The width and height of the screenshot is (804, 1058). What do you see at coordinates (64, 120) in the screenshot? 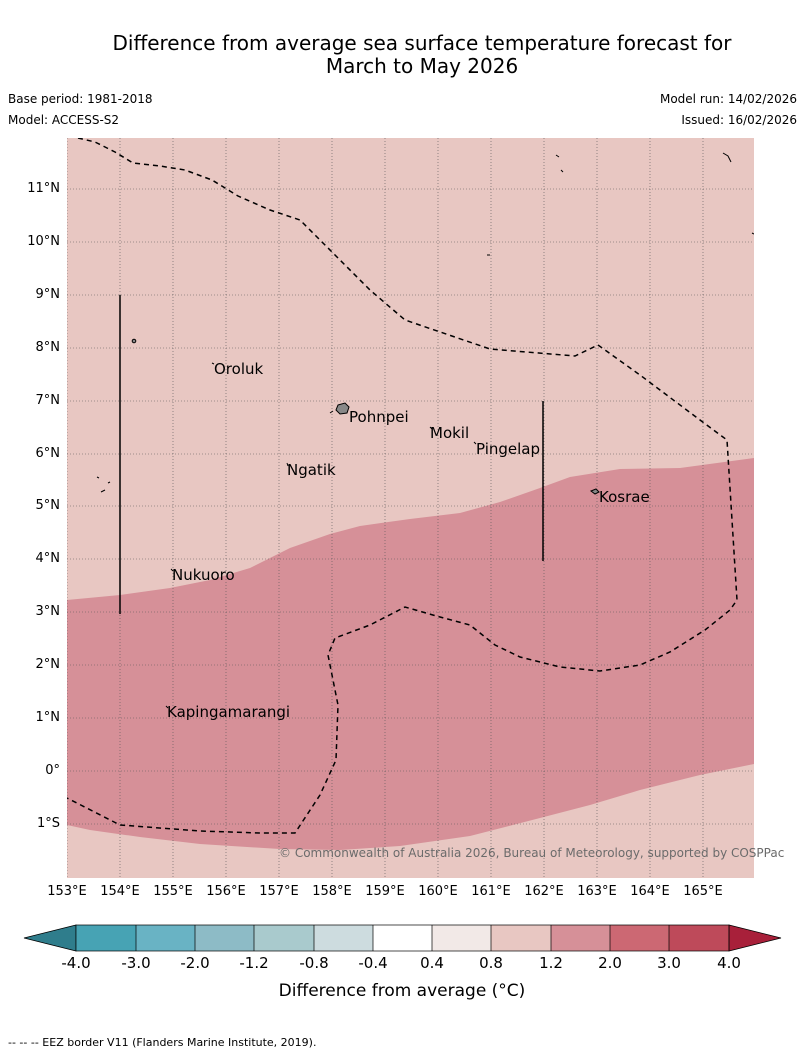
I see `model-name: Model: ACCESS-S2` at bounding box center [64, 120].